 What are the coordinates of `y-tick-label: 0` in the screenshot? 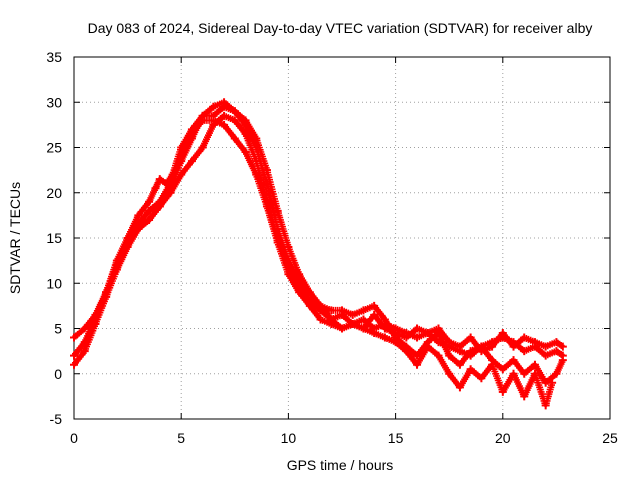 It's located at (58, 374).